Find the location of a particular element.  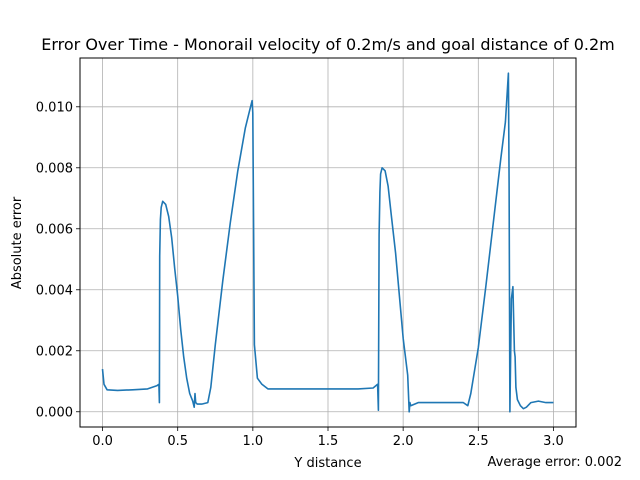

y-tick-label: 0.000 is located at coordinates (54, 412).